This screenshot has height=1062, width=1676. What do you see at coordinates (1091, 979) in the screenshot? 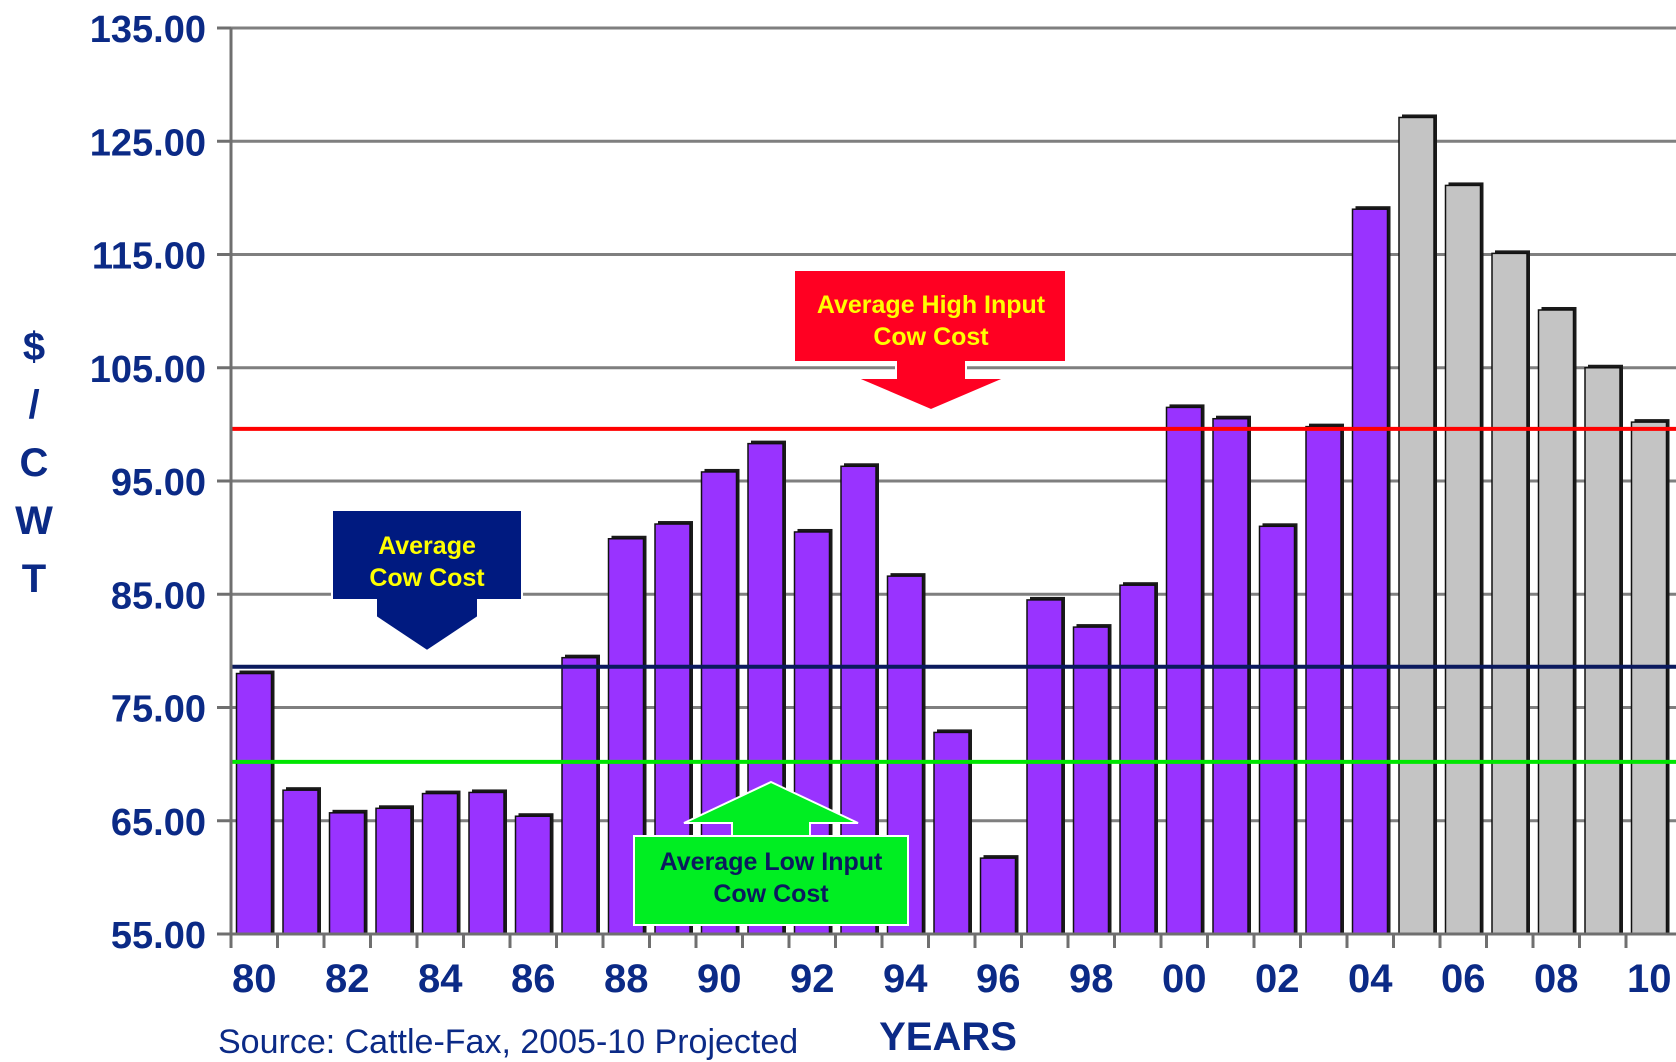
I see `x-tick-label: 98` at bounding box center [1091, 979].